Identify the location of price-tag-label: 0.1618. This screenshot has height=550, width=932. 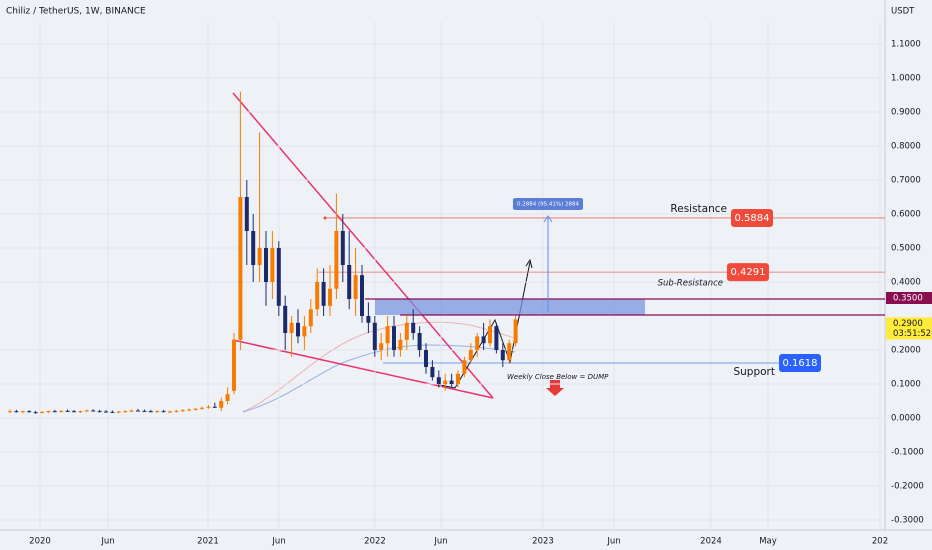
(800, 363).